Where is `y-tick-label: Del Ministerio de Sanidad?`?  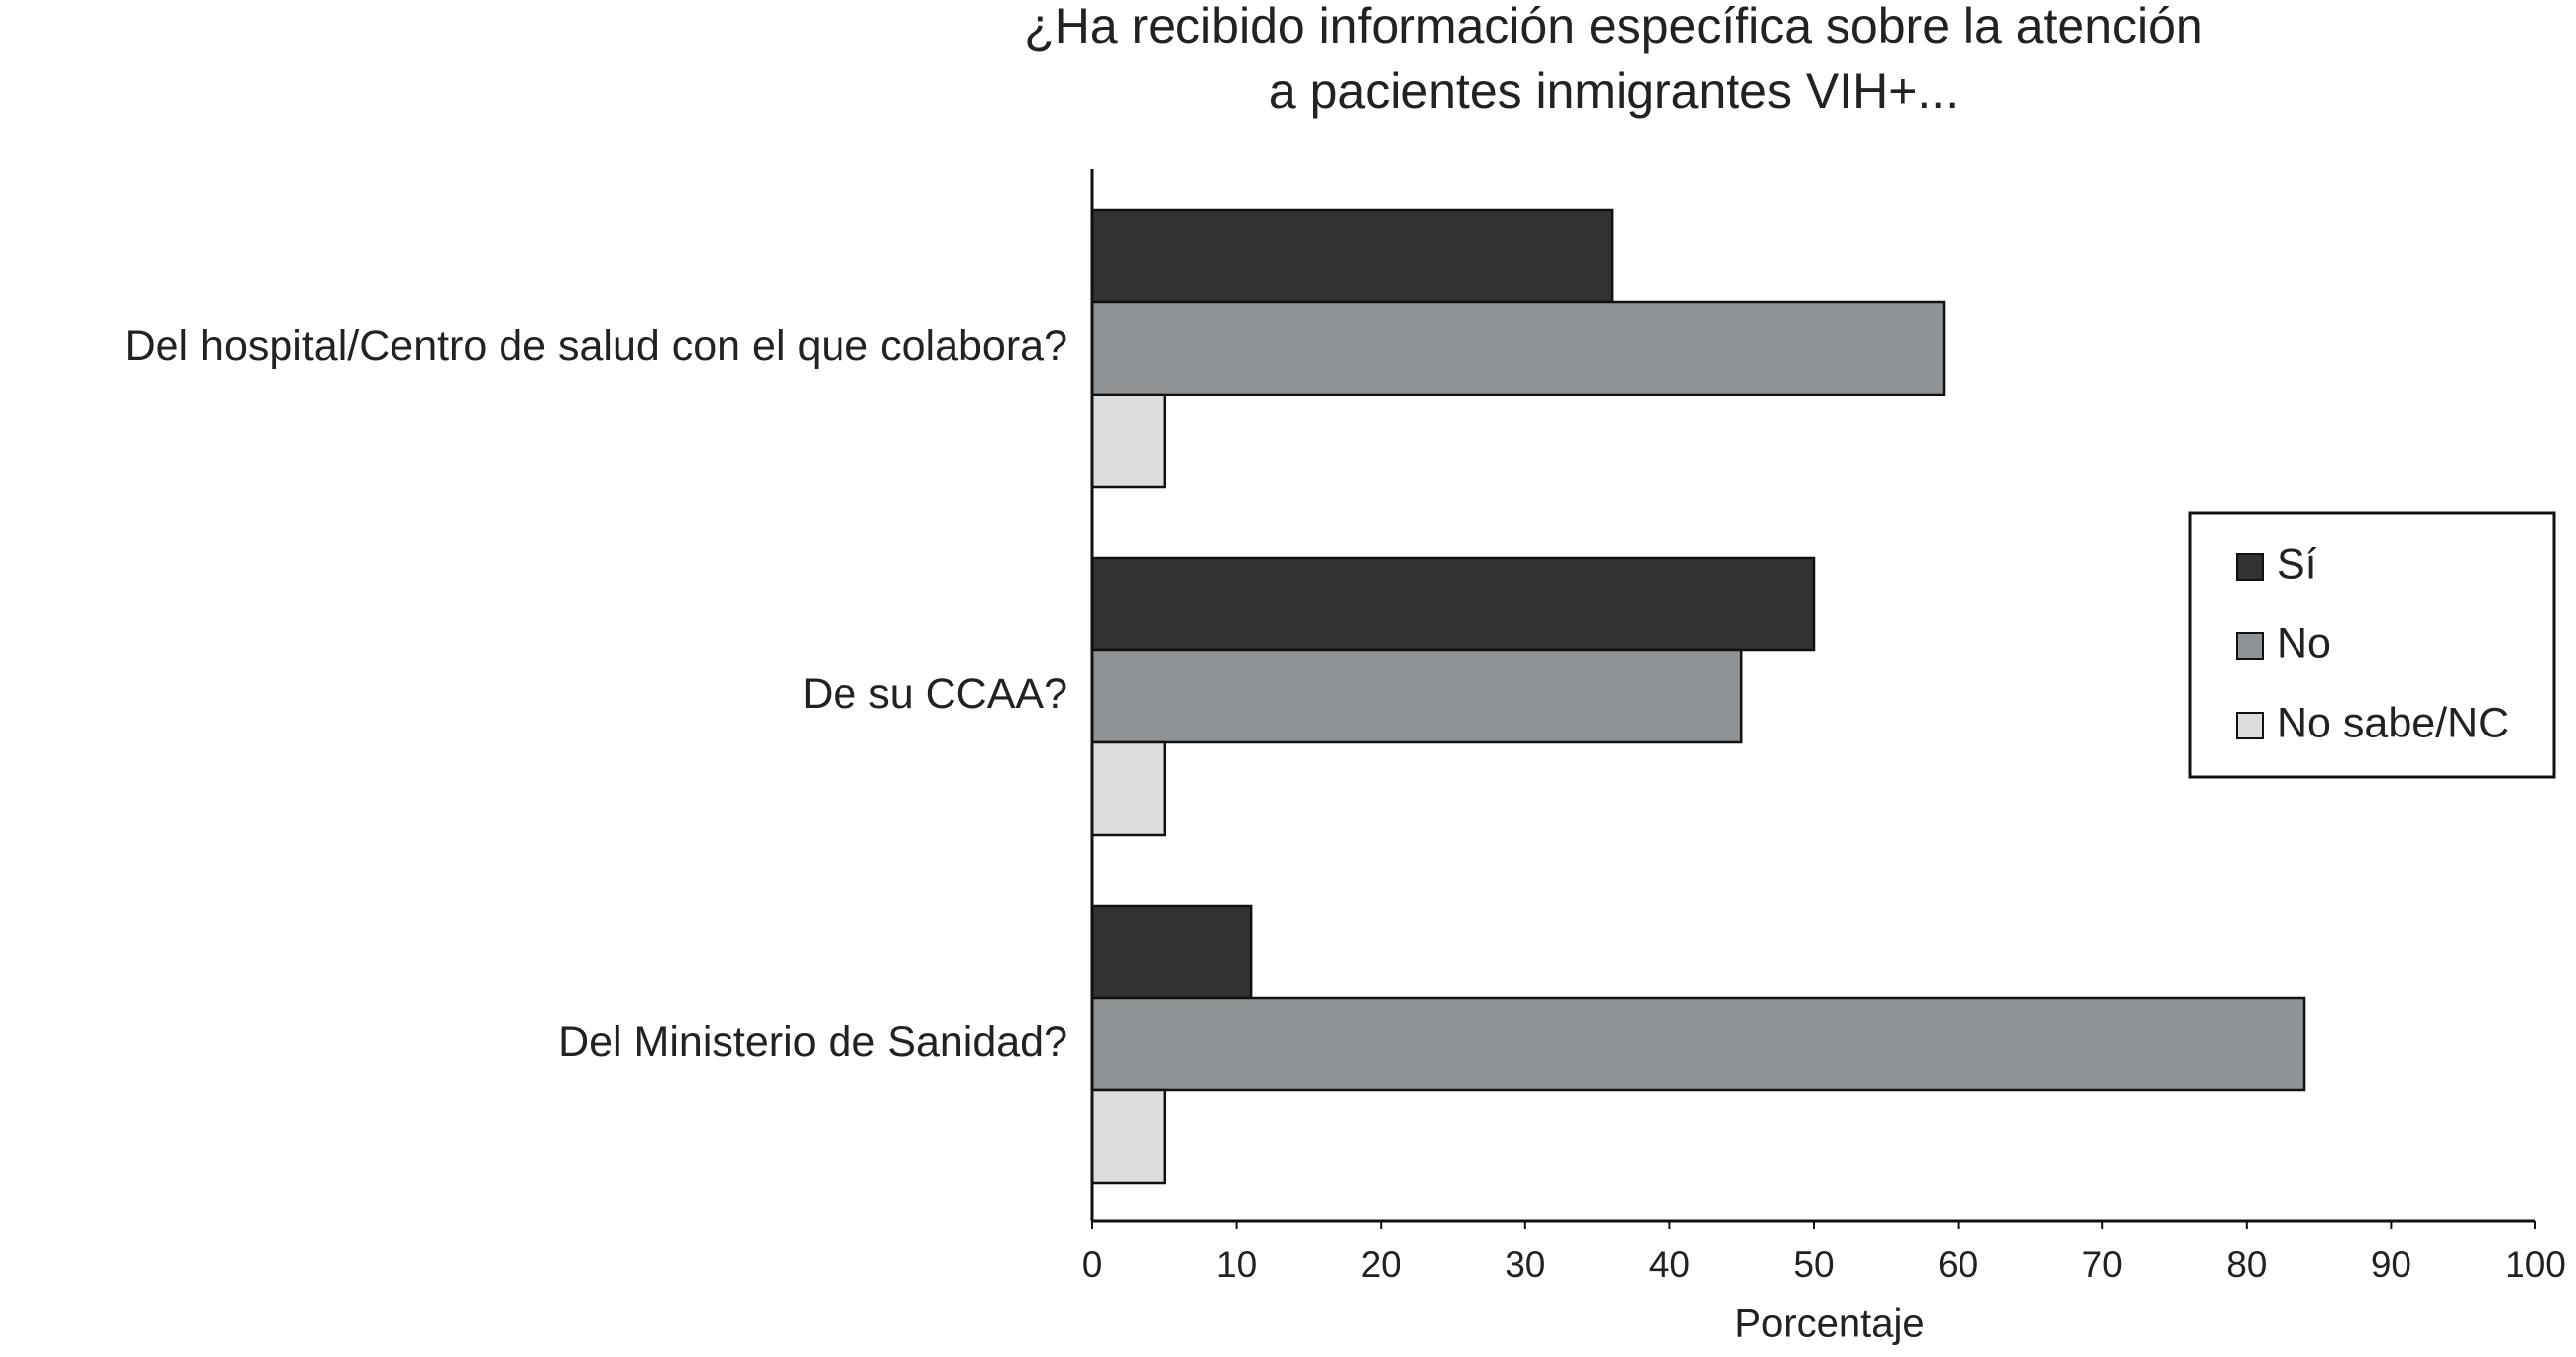 y-tick-label: Del Ministerio de Sanidad? is located at coordinates (812, 1042).